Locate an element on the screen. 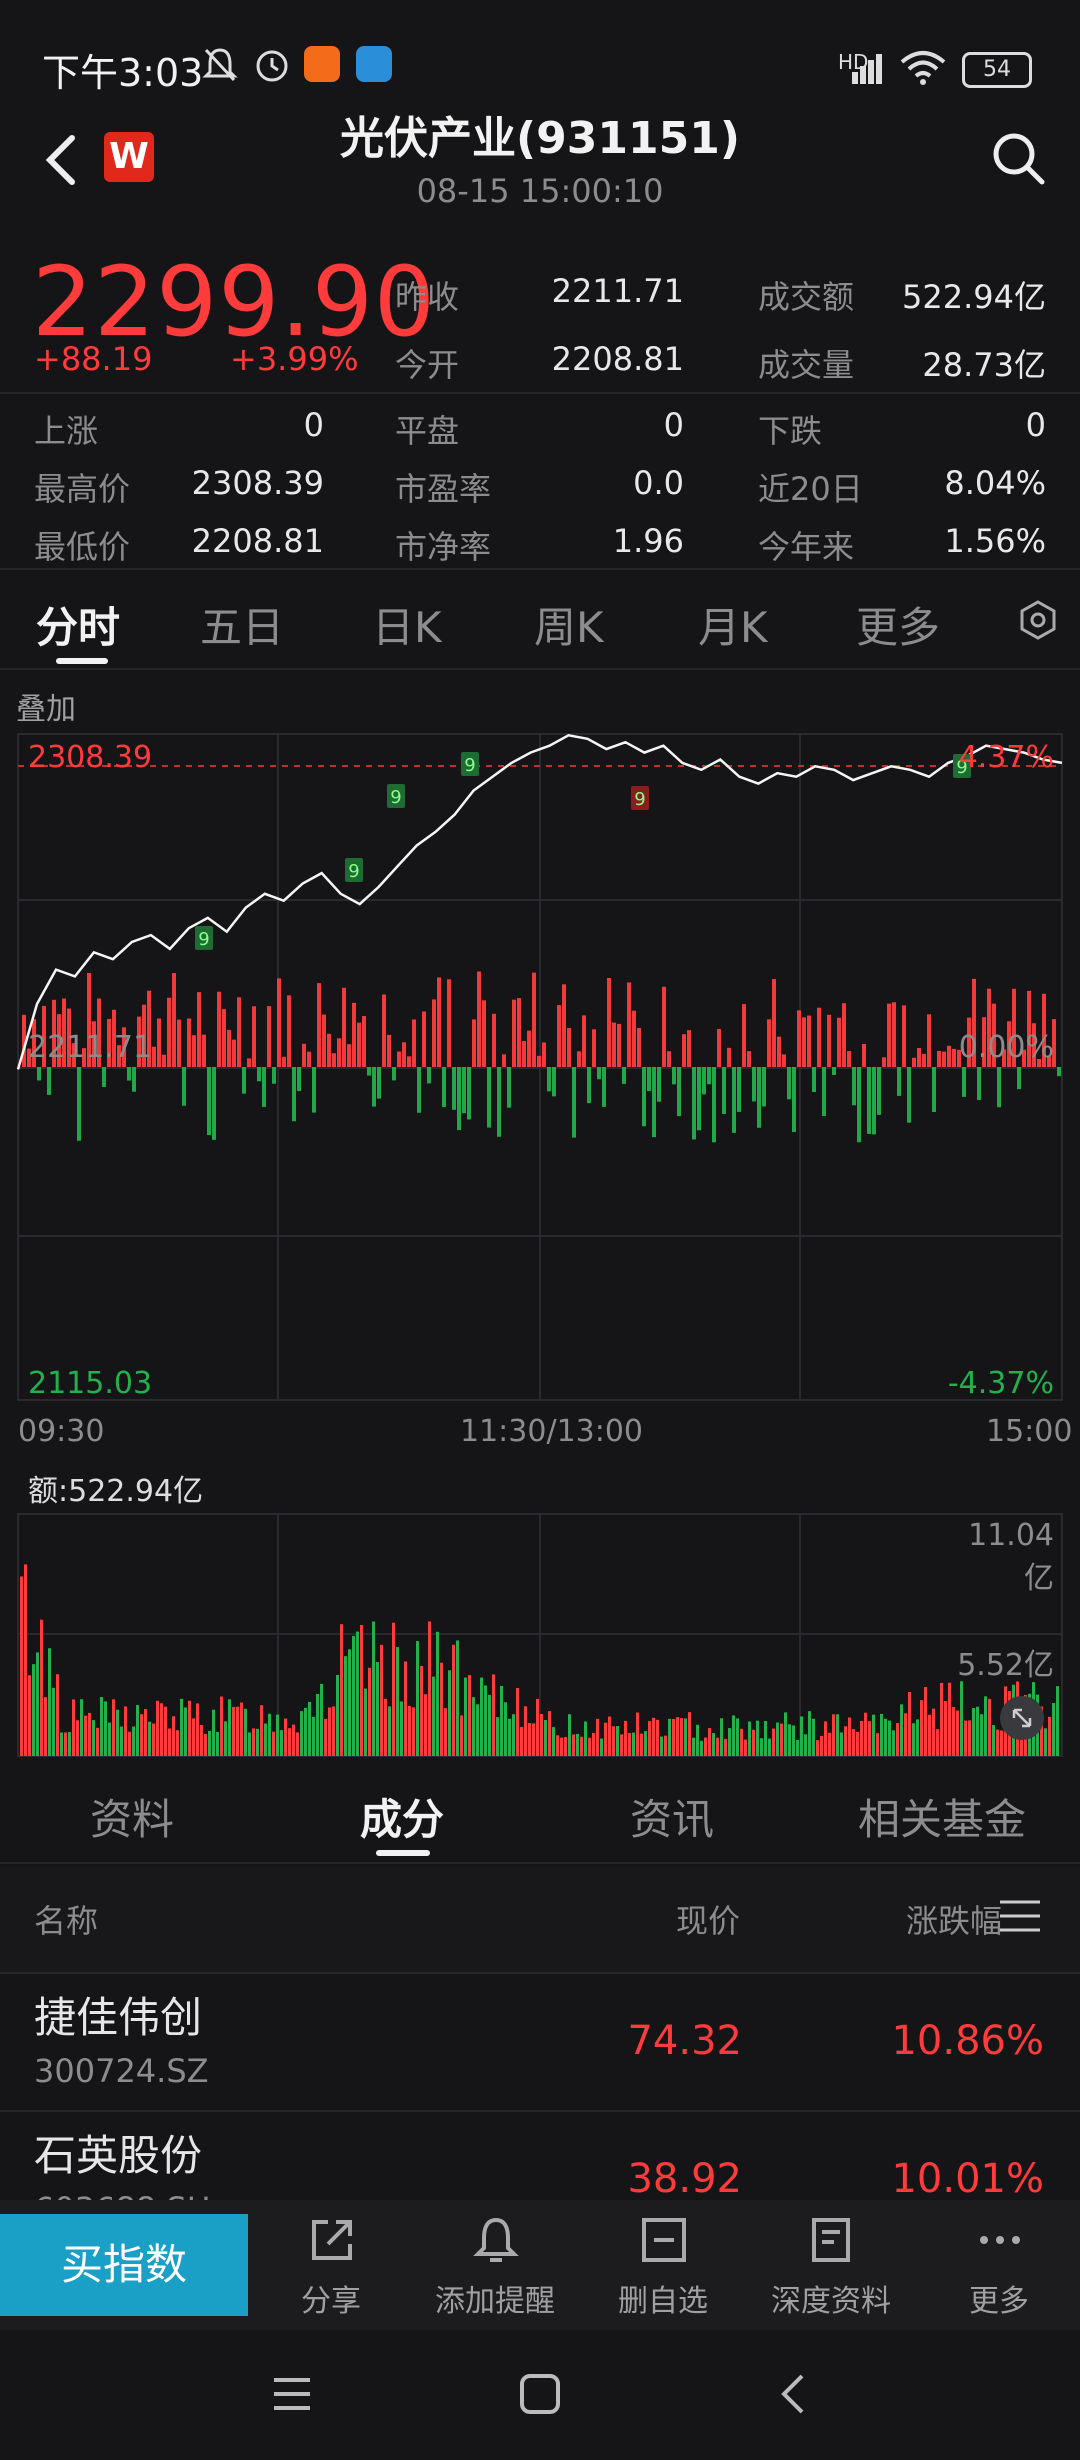 The image size is (1080, 2460). recent-apps-icon is located at coordinates (292, 2394).